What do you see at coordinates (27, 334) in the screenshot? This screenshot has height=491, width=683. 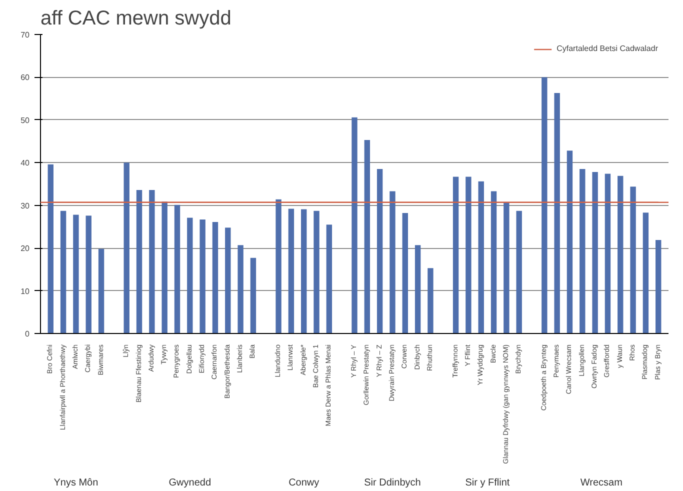 I see `y-tick-label: 0` at bounding box center [27, 334].